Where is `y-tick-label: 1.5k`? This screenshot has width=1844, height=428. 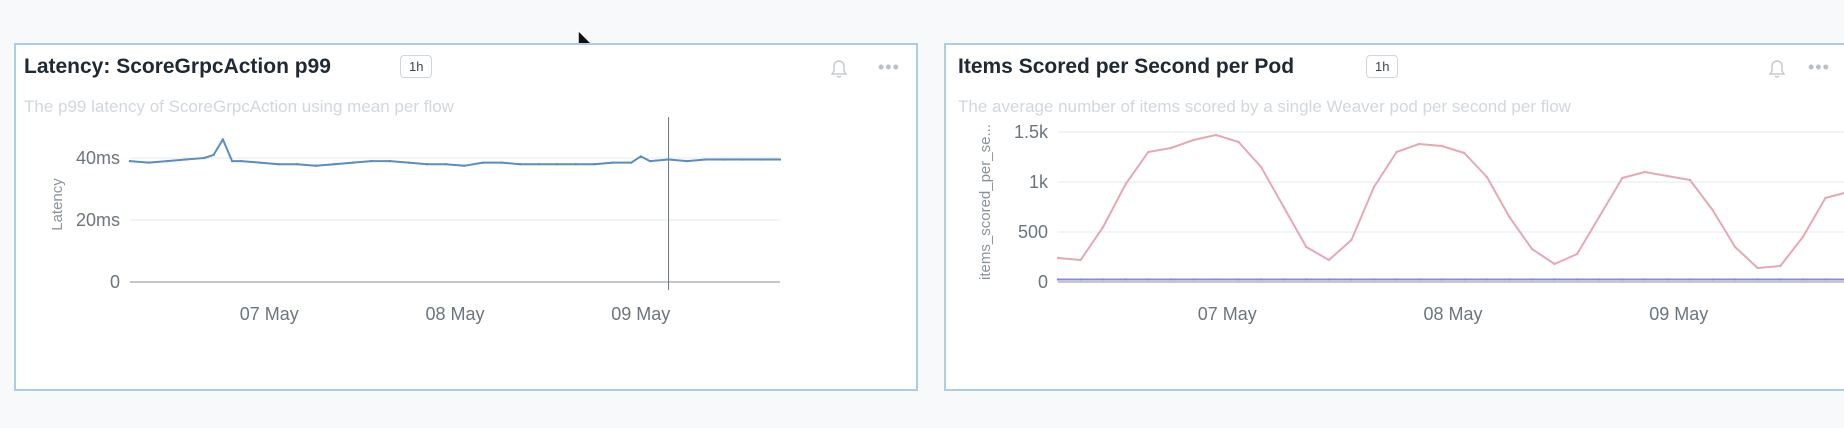
y-tick-label: 1.5k is located at coordinates (1031, 132).